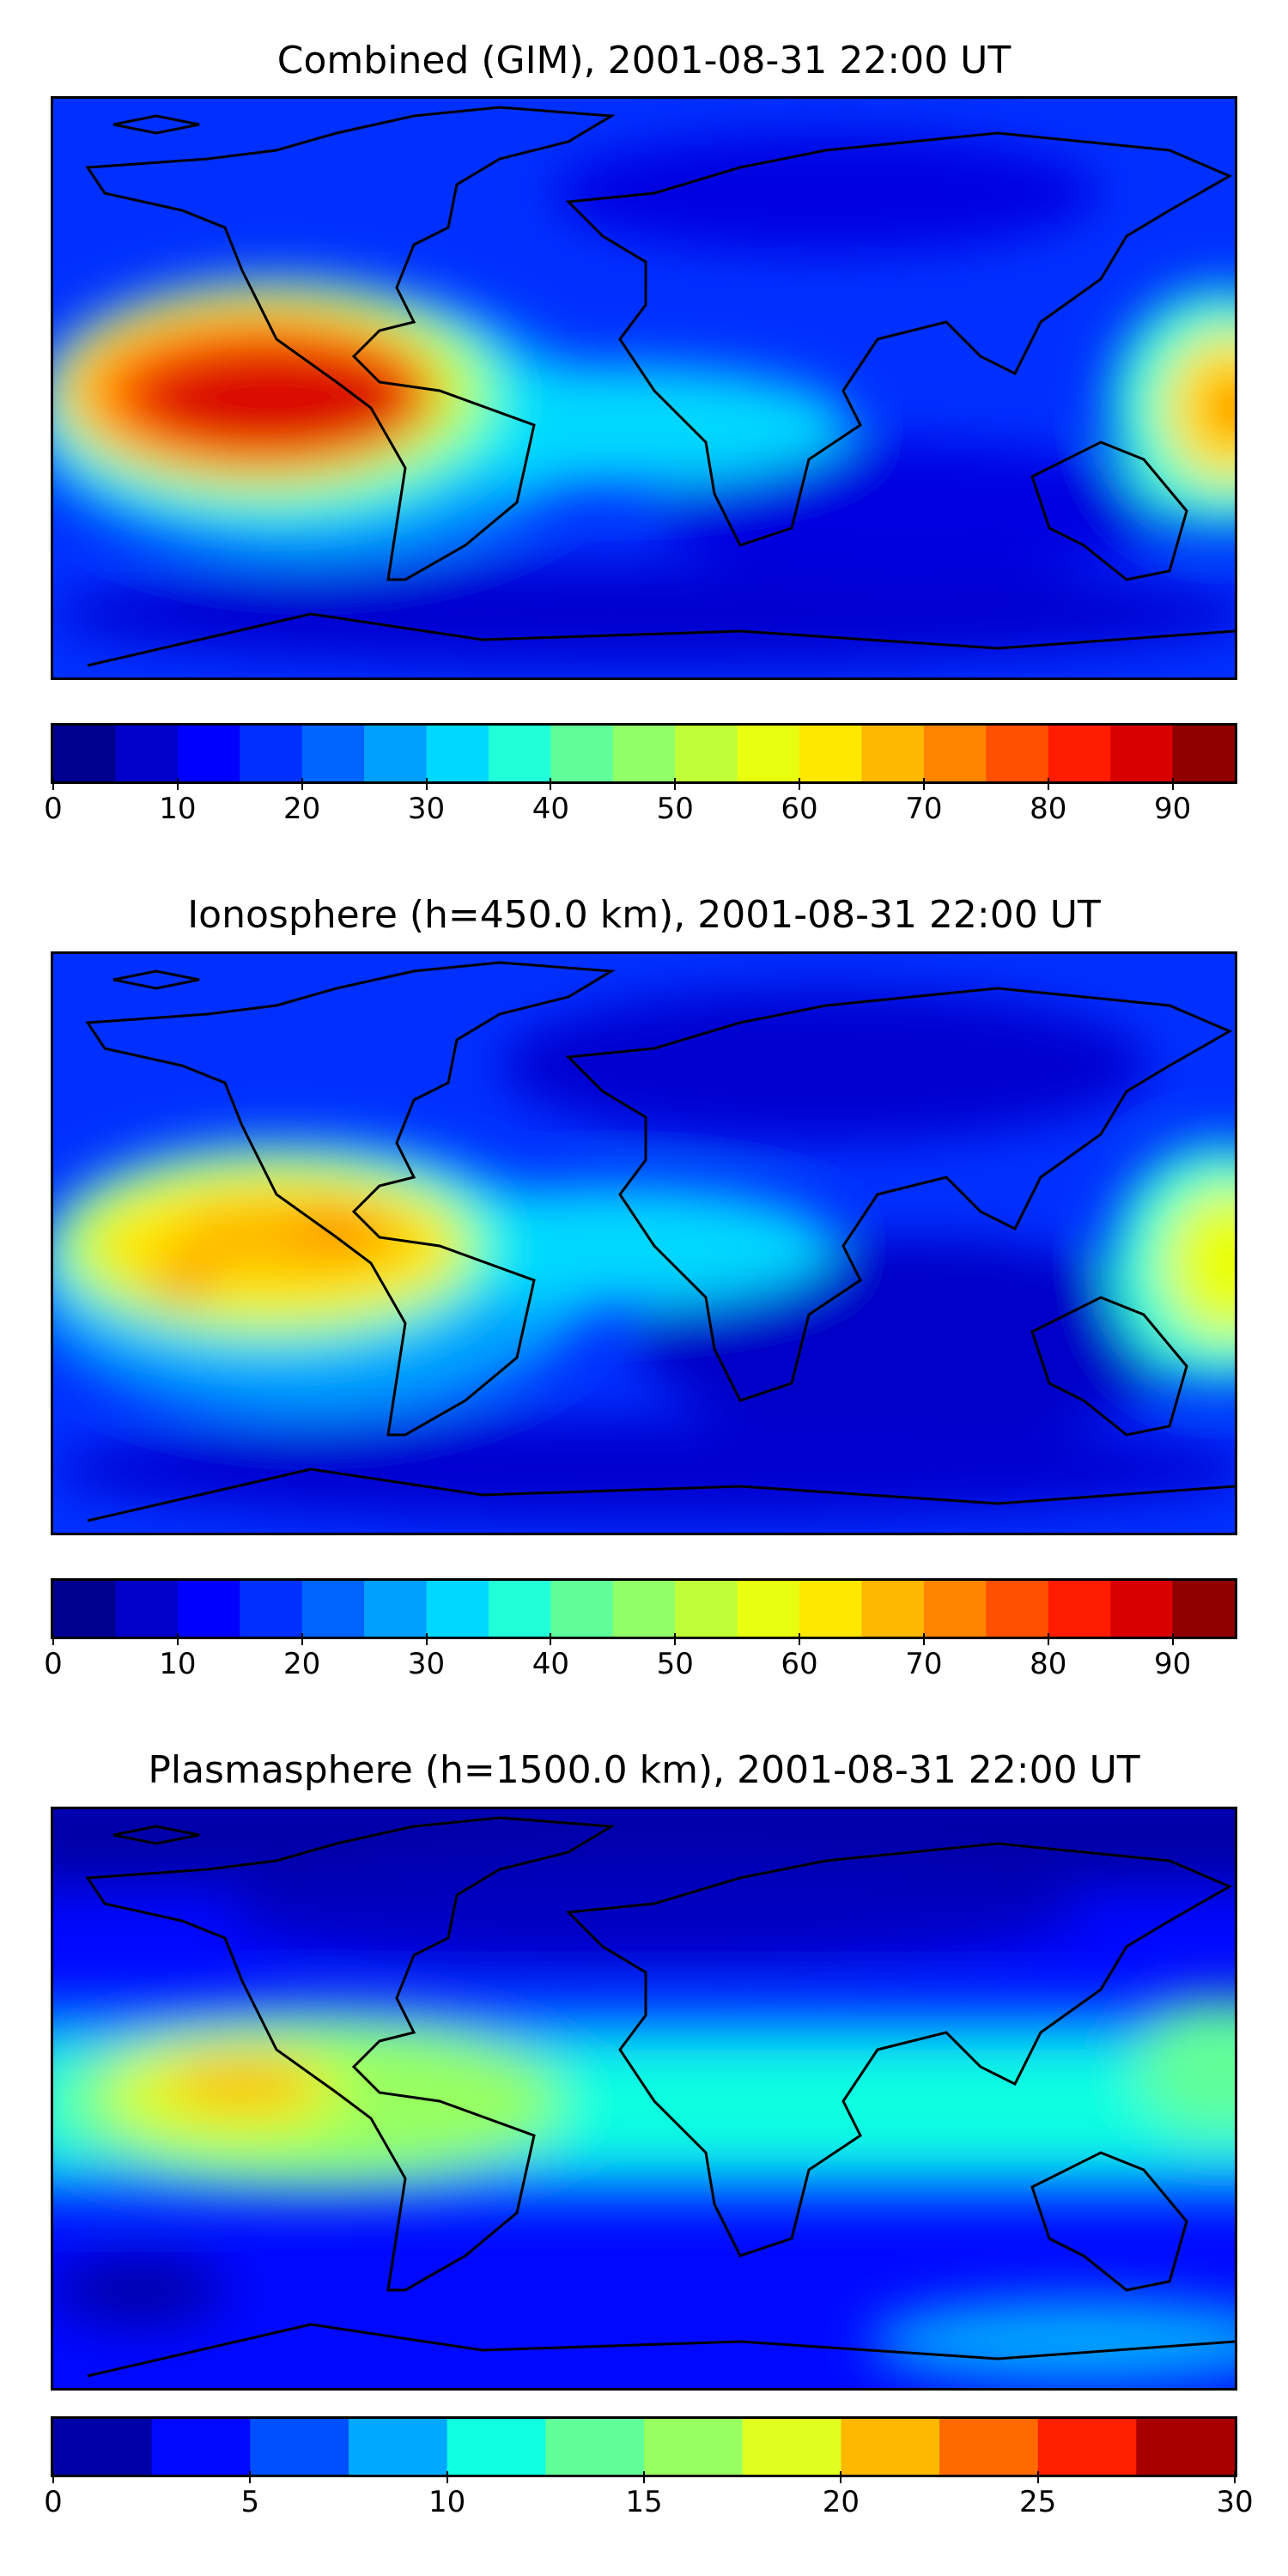  What do you see at coordinates (640, 1660) in the screenshot?
I see `colorbar-ionosphere-ticks: 0 10 20 30 40 50 60 70 80 90` at bounding box center [640, 1660].